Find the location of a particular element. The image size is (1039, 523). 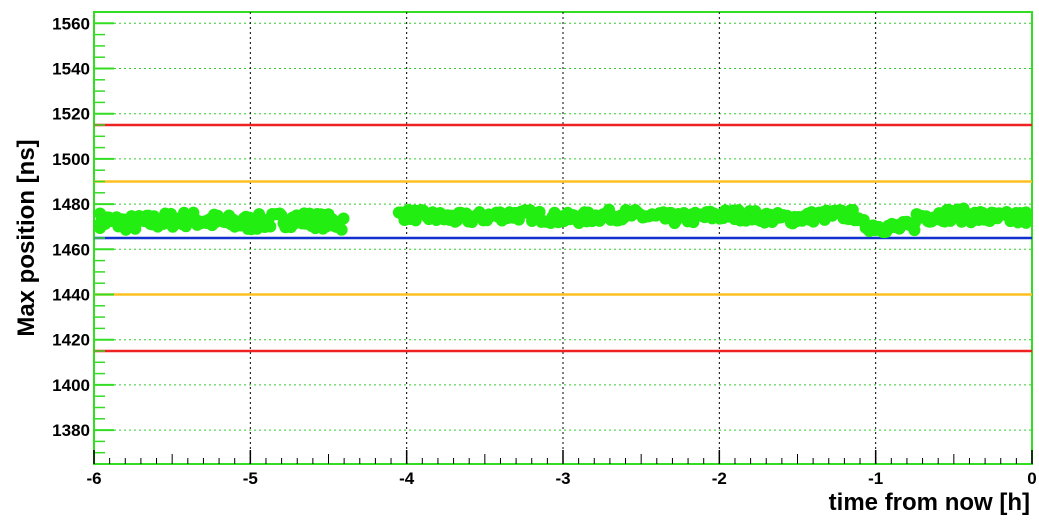

y-tick-label-1500: 1500 is located at coordinates (71, 159).